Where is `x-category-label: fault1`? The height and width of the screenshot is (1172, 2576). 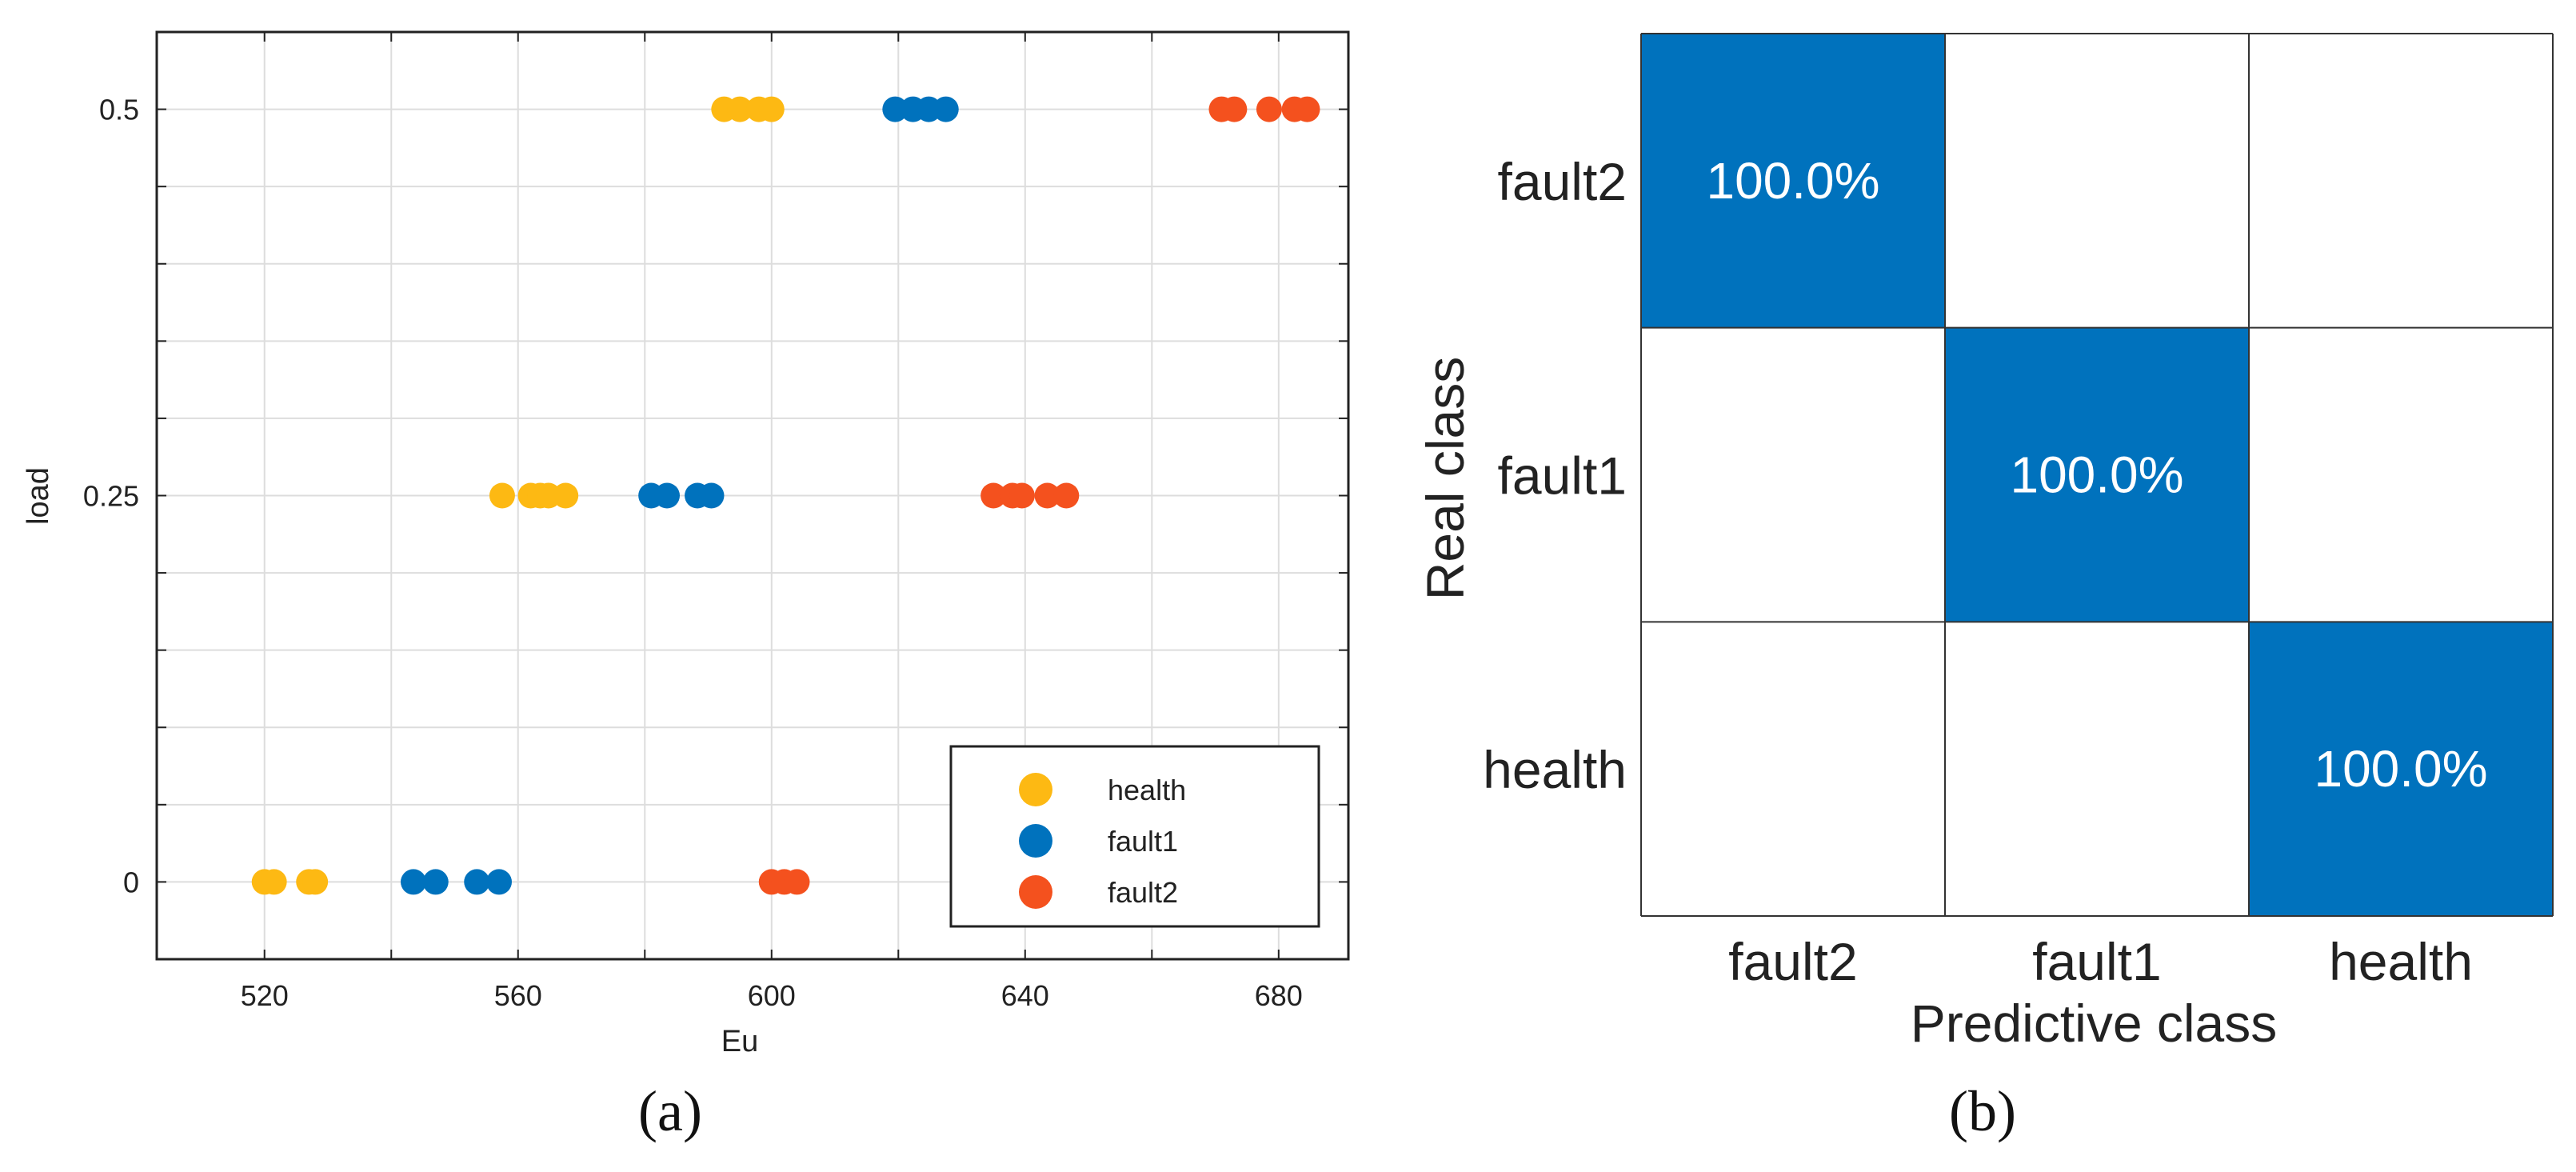
x-category-label: fault1 is located at coordinates (2097, 961).